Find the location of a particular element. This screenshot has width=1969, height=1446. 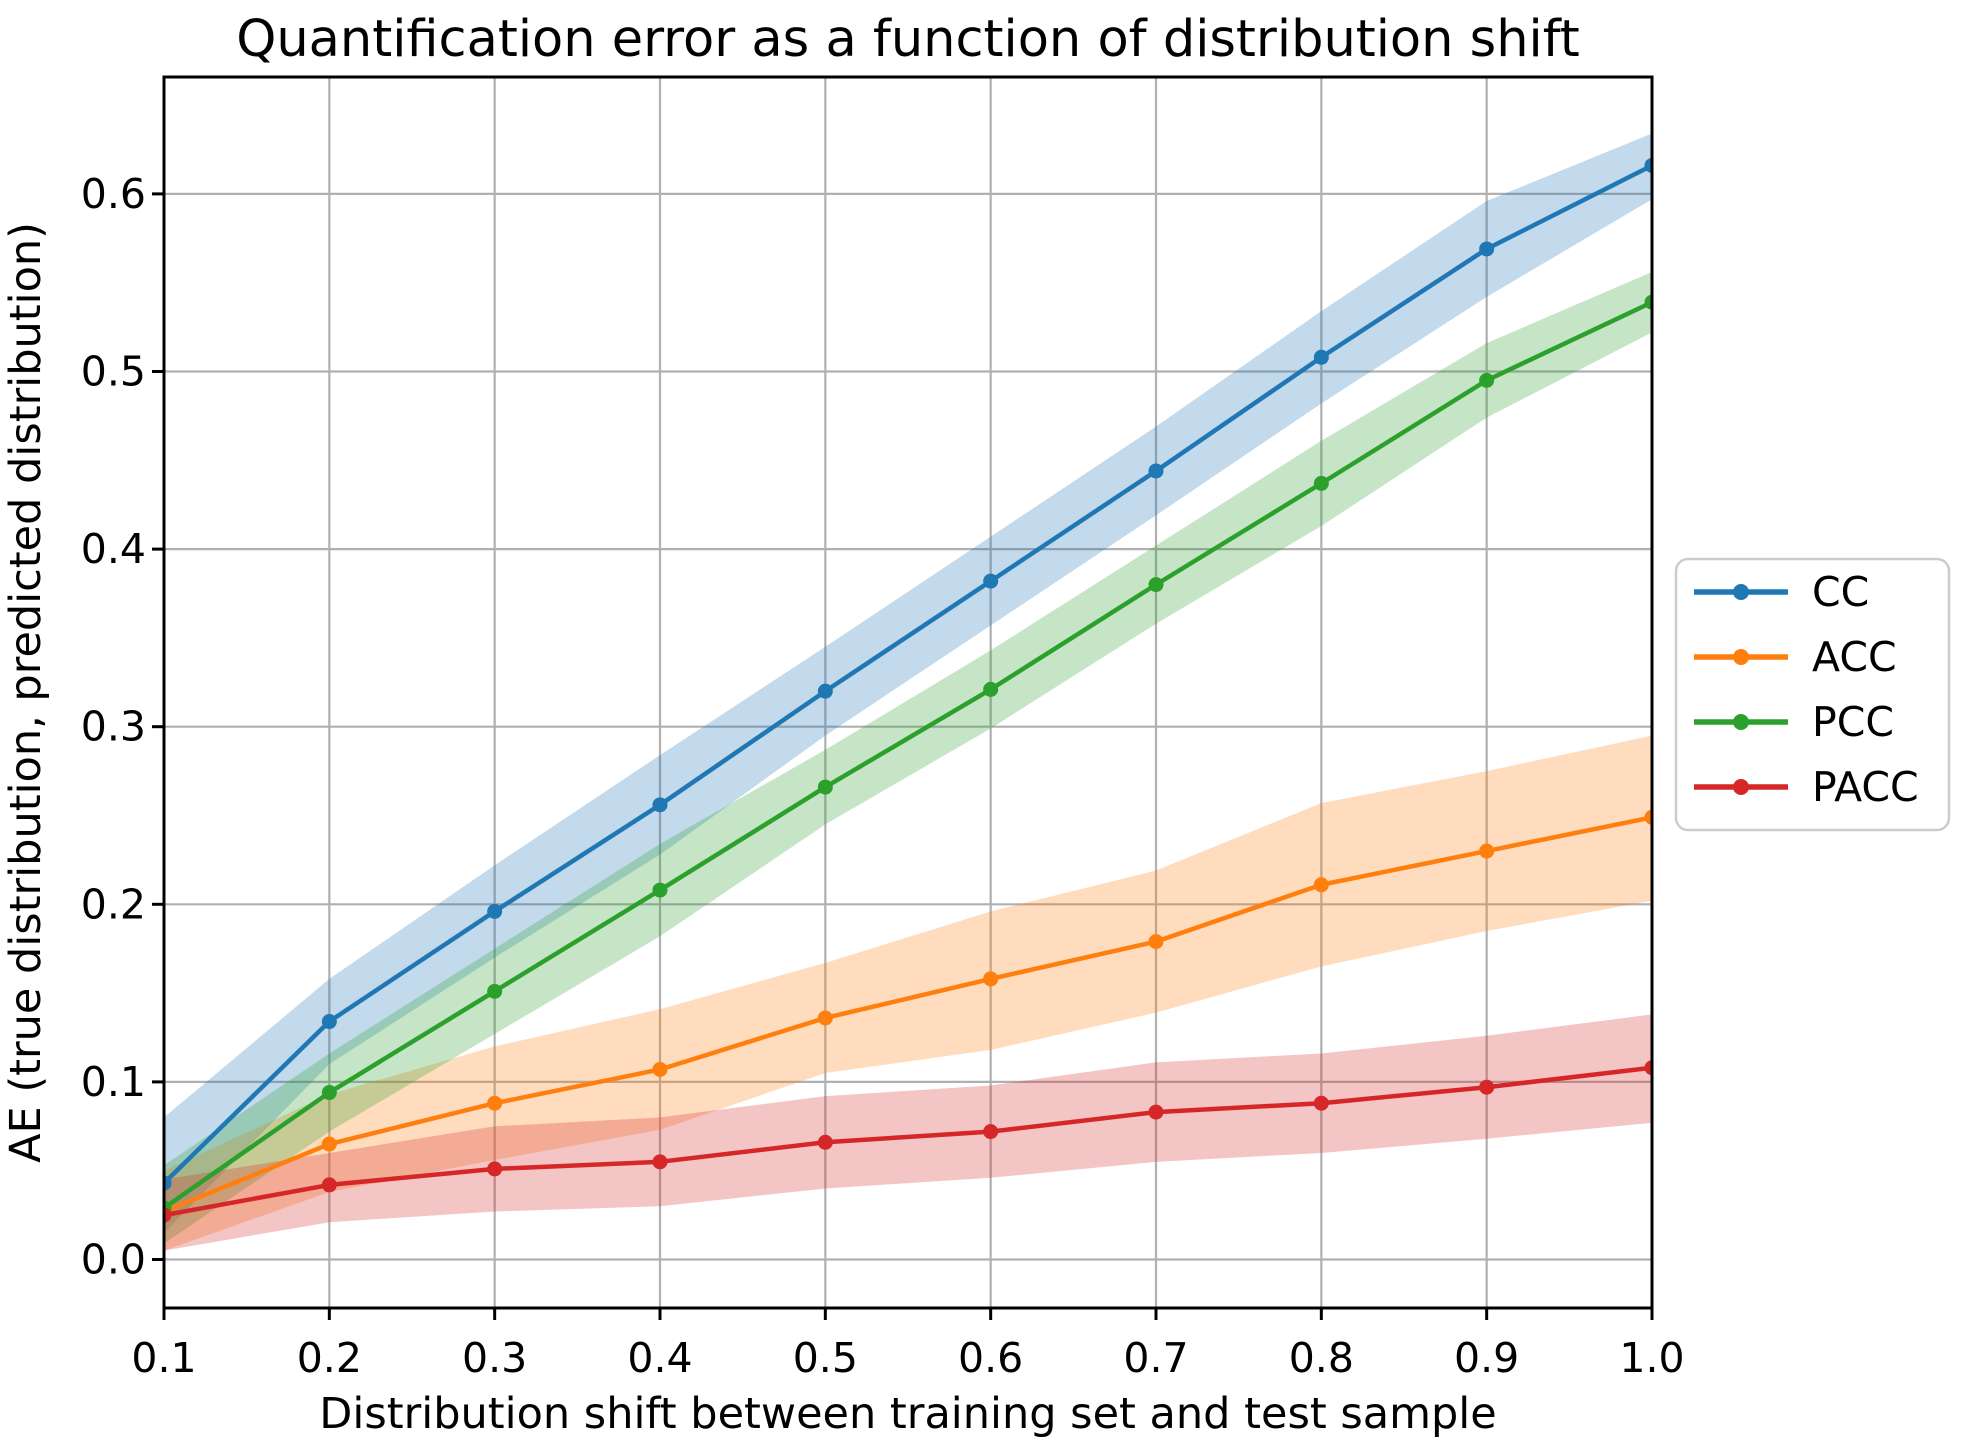

data-point-PACC-0.9 is located at coordinates (1487, 1087).